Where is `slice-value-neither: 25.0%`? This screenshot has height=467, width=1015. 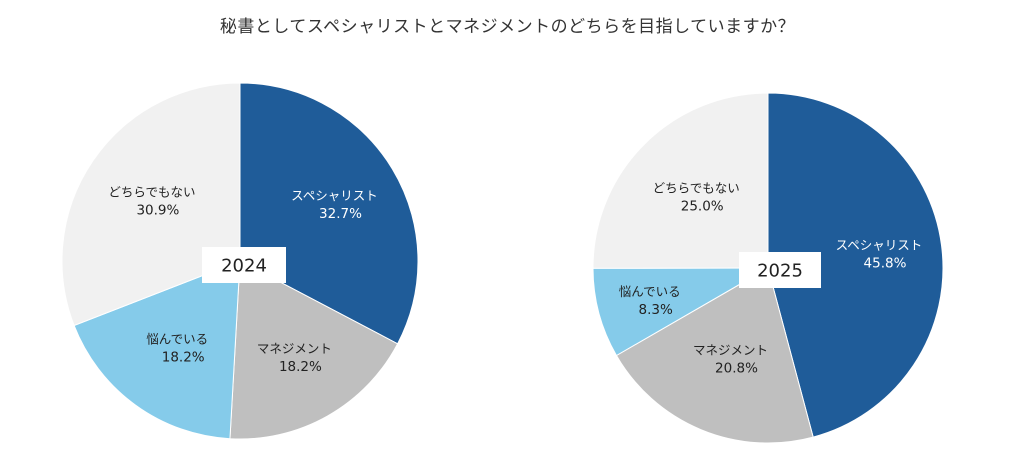 slice-value-neither: 25.0% is located at coordinates (702, 206).